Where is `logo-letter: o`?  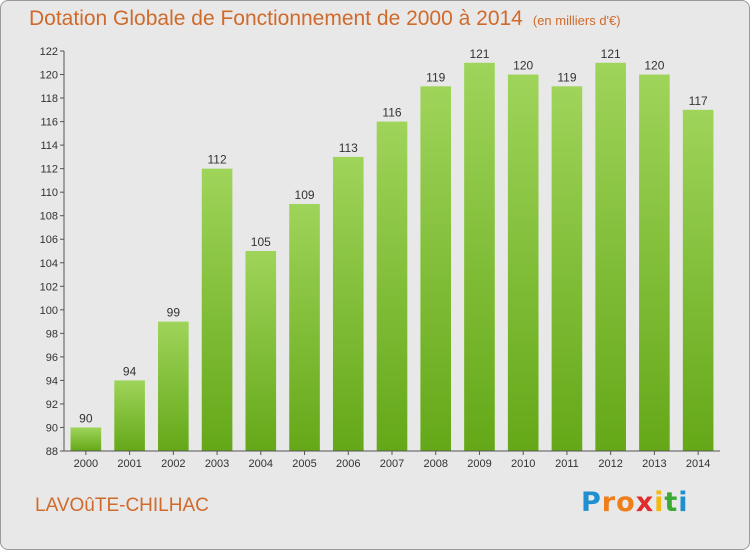 logo-letter: o is located at coordinates (626, 502).